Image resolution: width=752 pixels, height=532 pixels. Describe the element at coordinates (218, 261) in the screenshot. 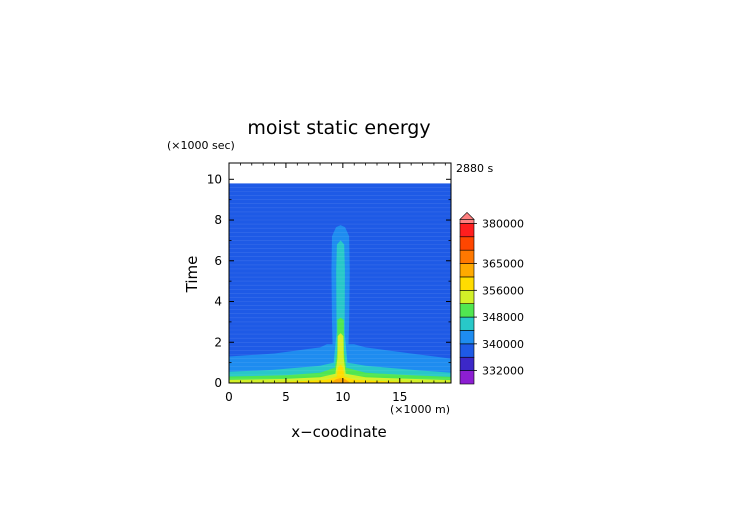

I see `y-tick-label: 6` at that location.